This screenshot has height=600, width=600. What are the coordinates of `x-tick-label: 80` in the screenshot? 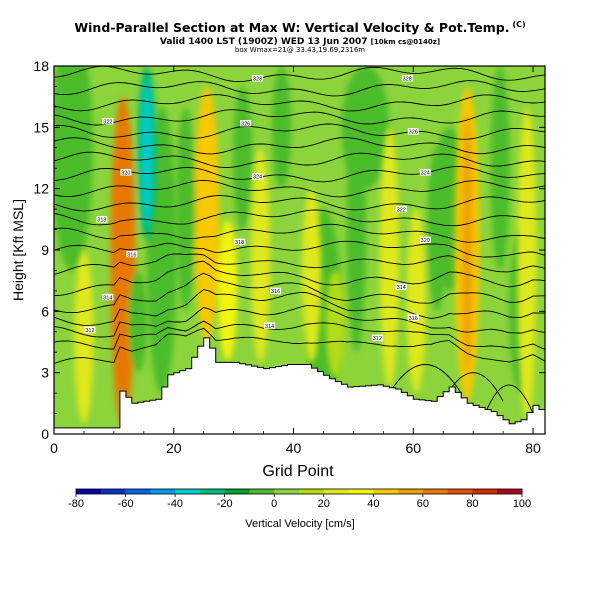 It's located at (533, 448).